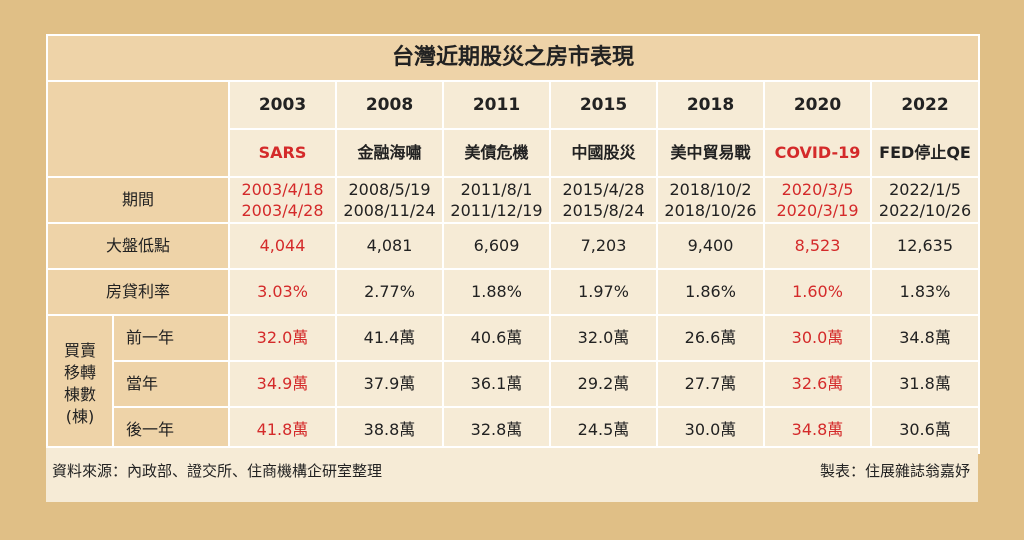  What do you see at coordinates (389, 246) in the screenshot?
I see `market-low-cell: 4,081` at bounding box center [389, 246].